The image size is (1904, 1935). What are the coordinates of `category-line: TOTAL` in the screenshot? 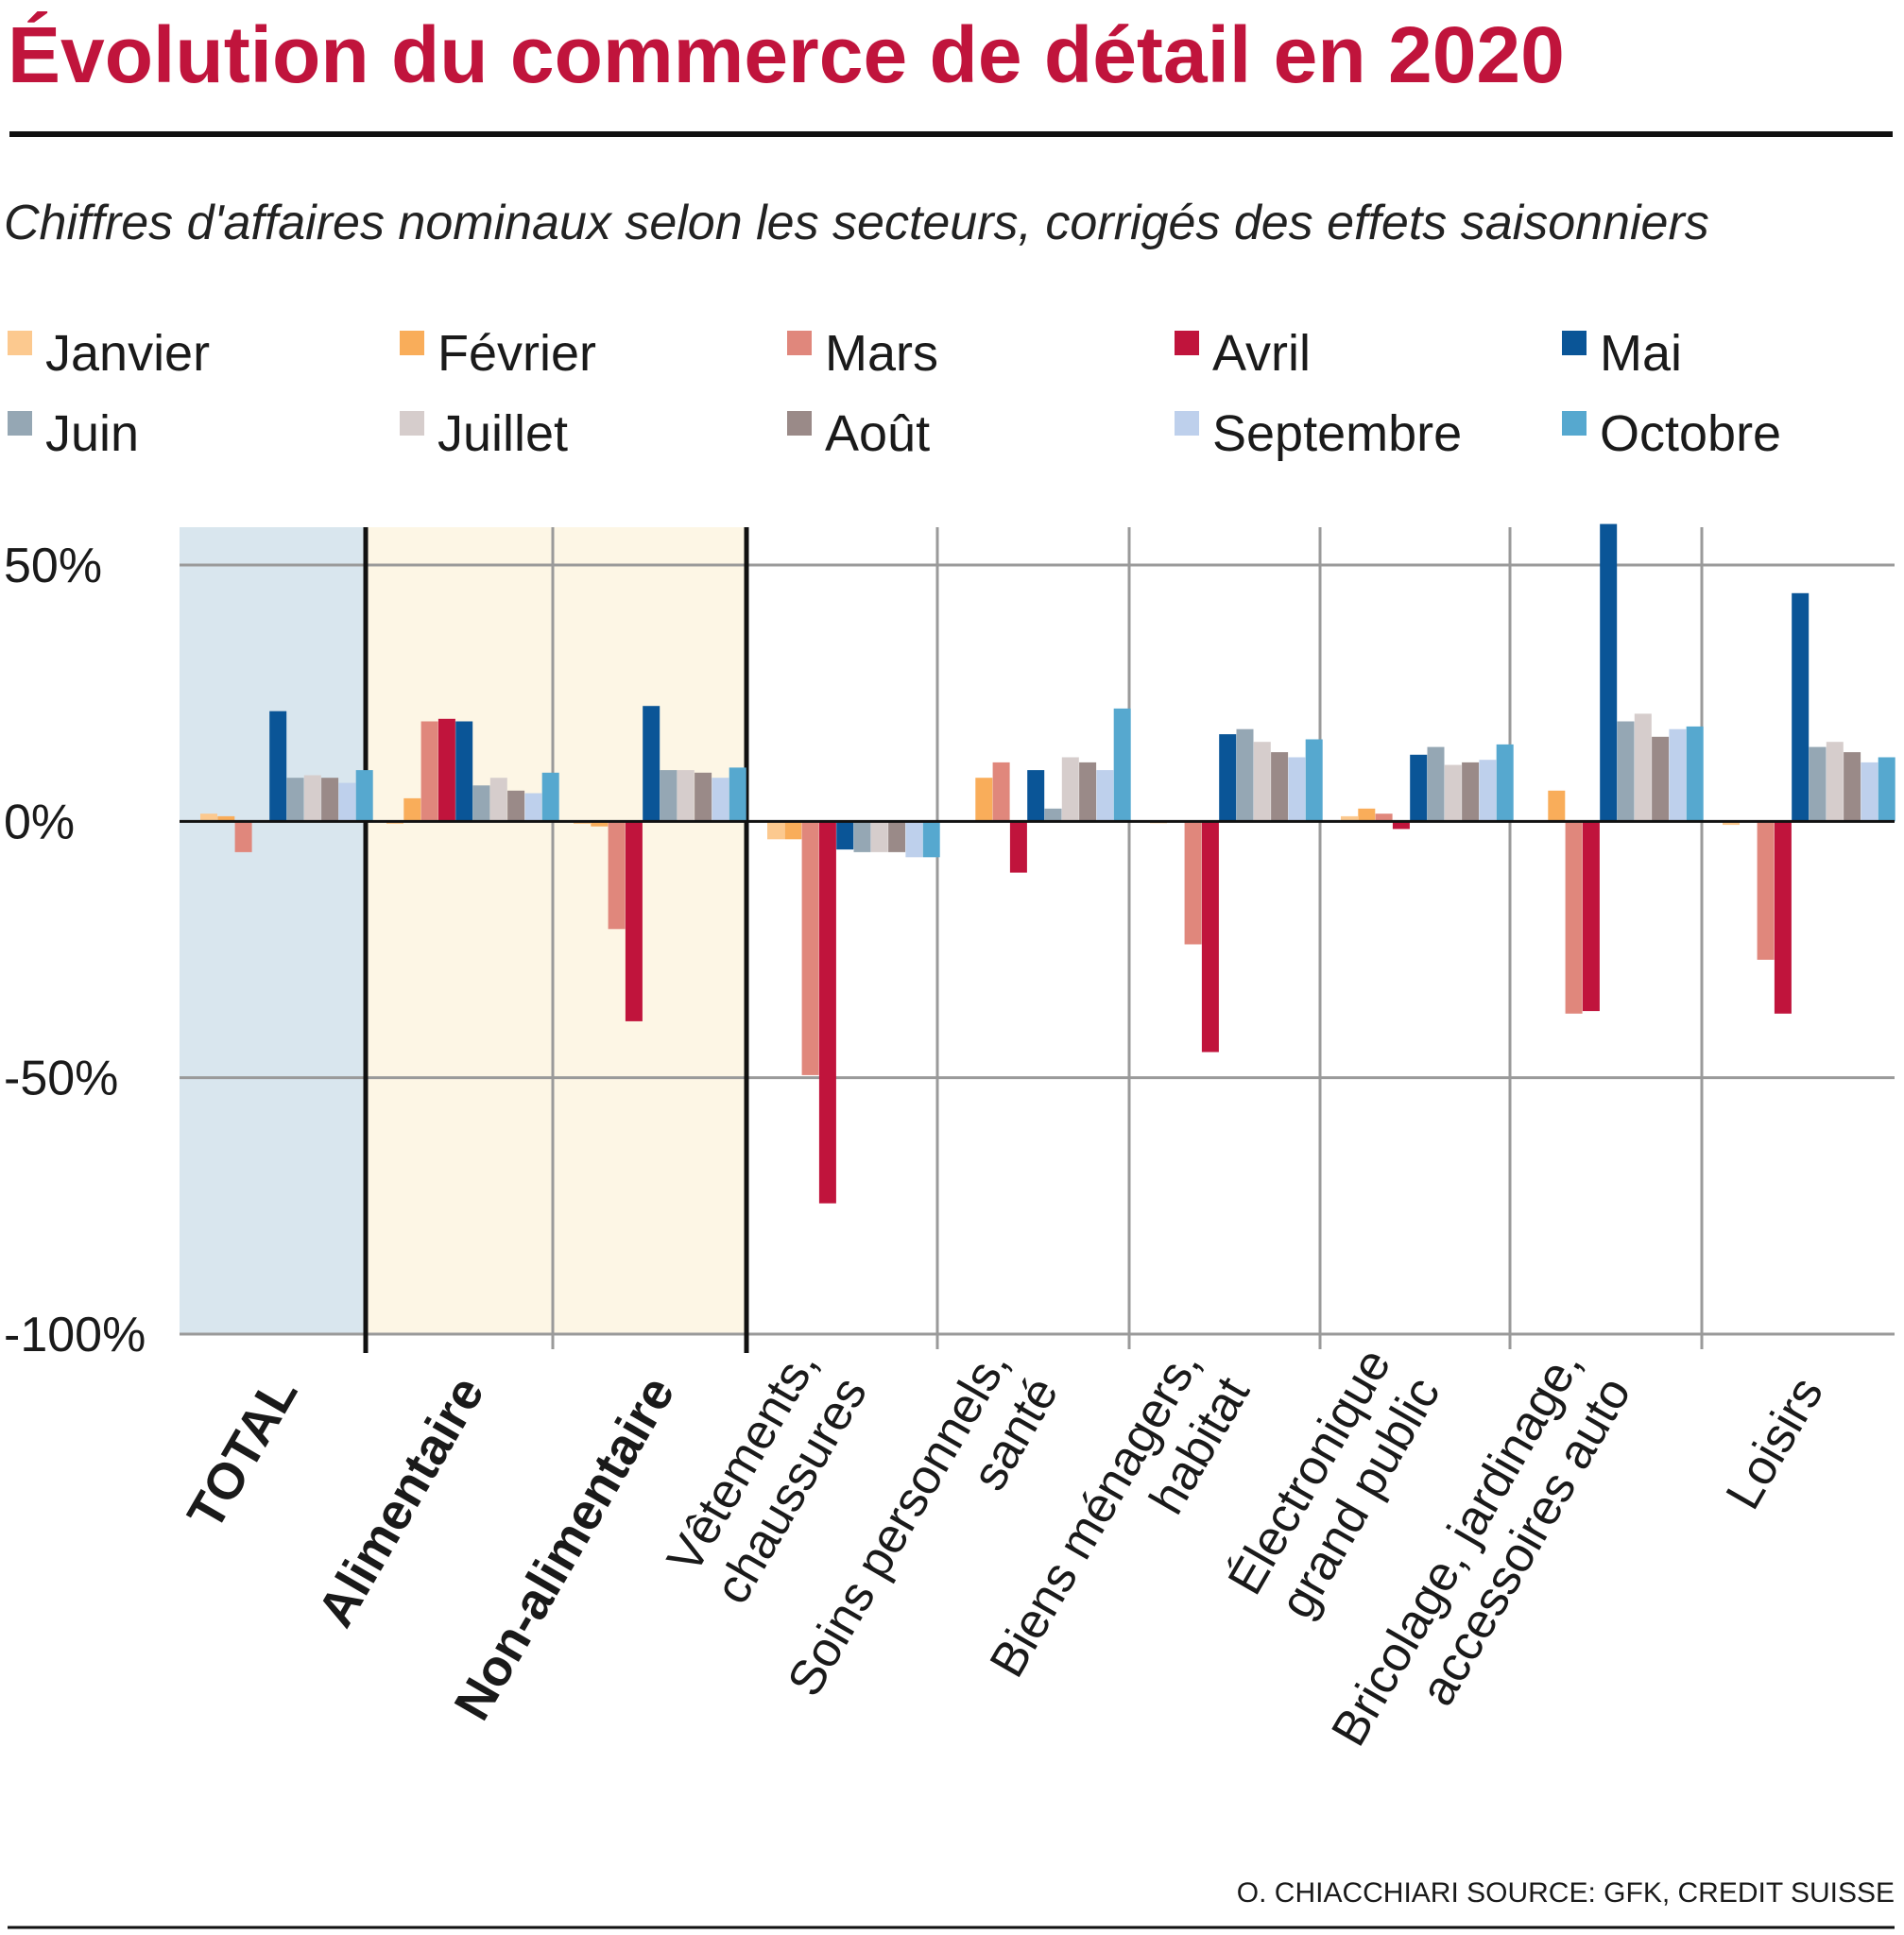 It's located at (242, 1453).